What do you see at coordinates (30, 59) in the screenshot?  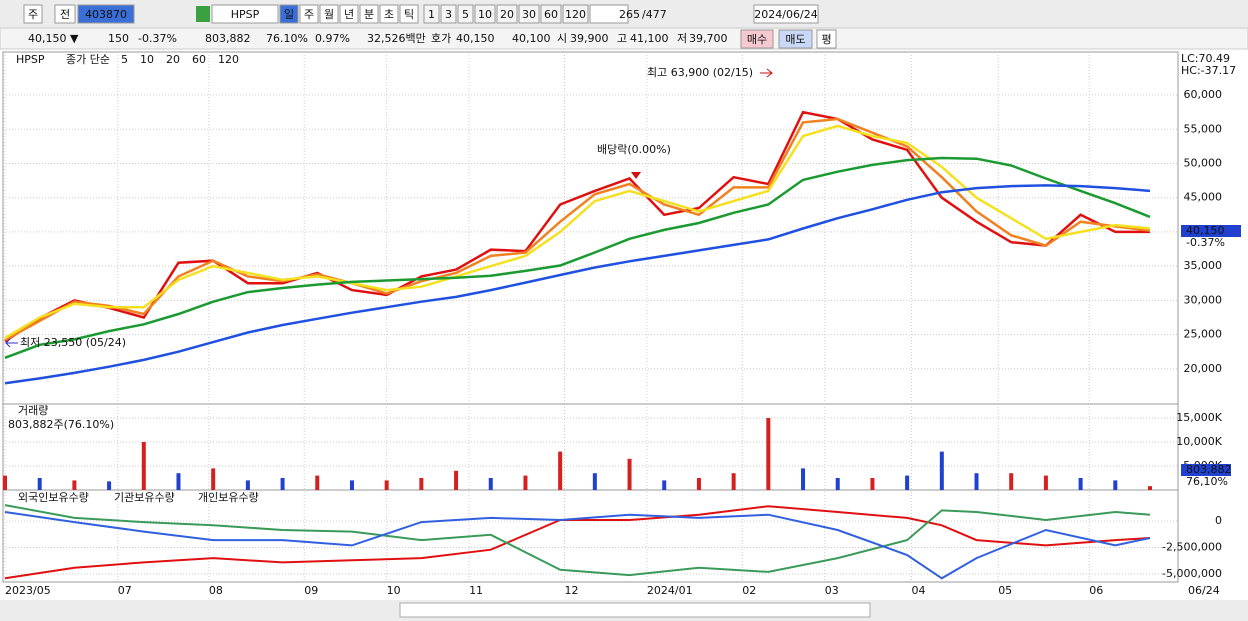 I see `ticker-label: HPSP` at bounding box center [30, 59].